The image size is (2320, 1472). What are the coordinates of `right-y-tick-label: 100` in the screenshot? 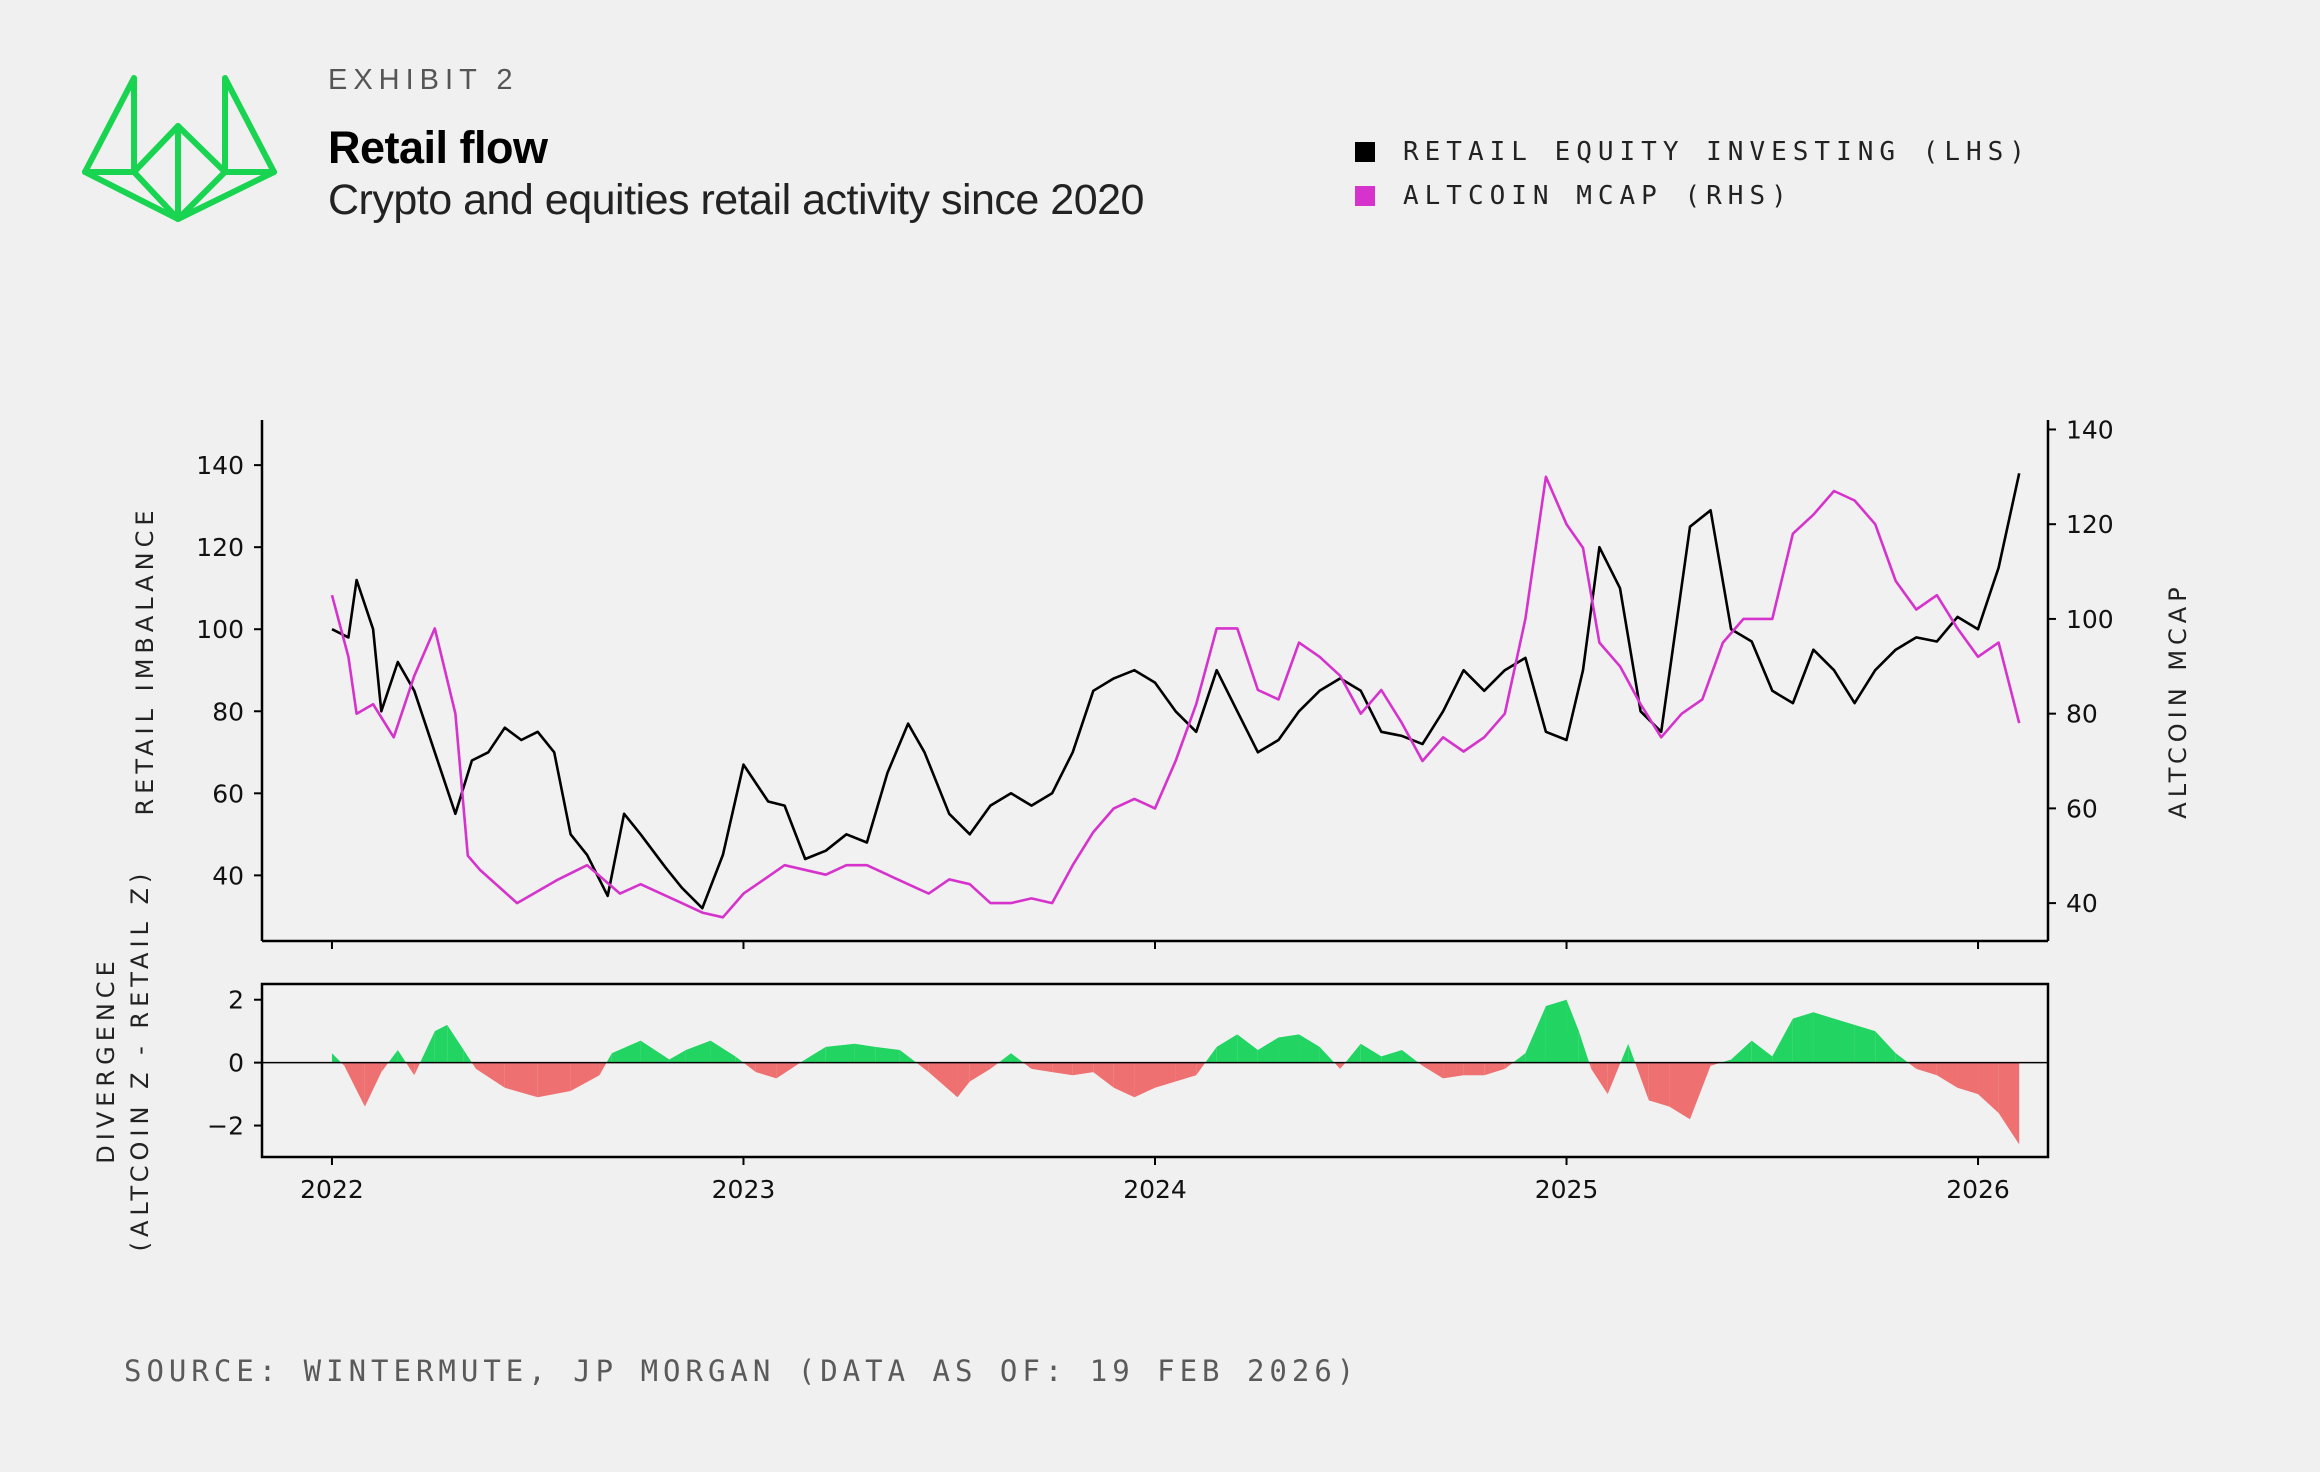 It's located at (2090, 619).